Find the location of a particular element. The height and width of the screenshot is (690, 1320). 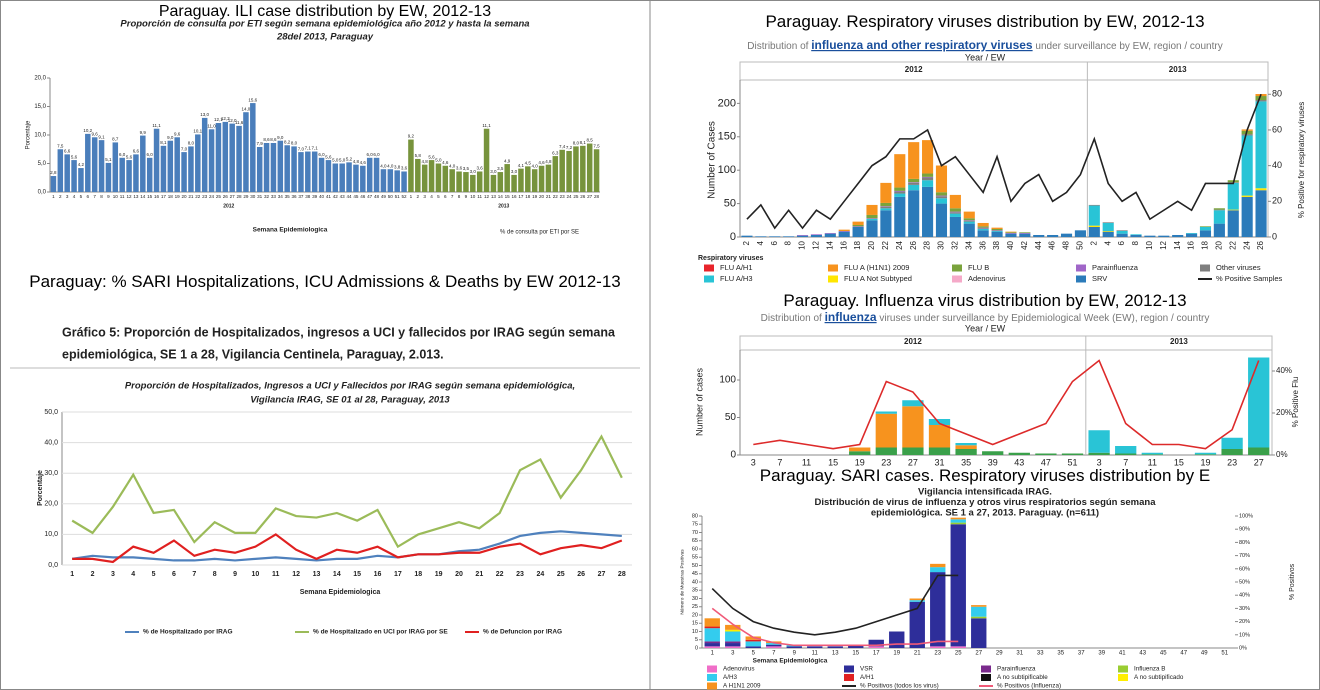

x-tick-label: 41 is located at coordinates (329, 196).